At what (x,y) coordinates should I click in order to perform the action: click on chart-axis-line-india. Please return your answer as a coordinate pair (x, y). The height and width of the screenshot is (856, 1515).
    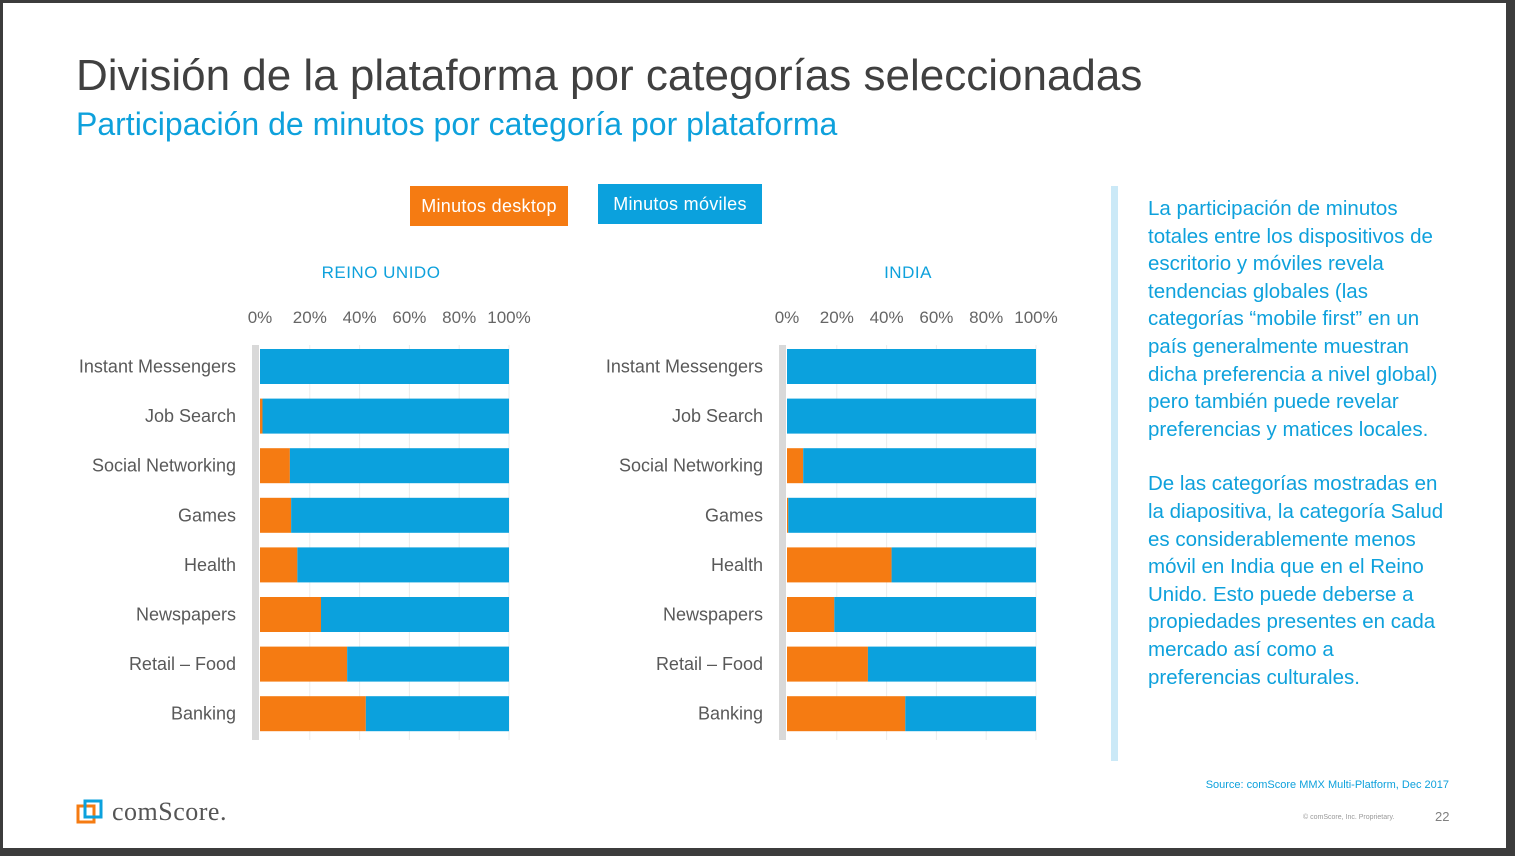
    Looking at the image, I should click on (782, 542).